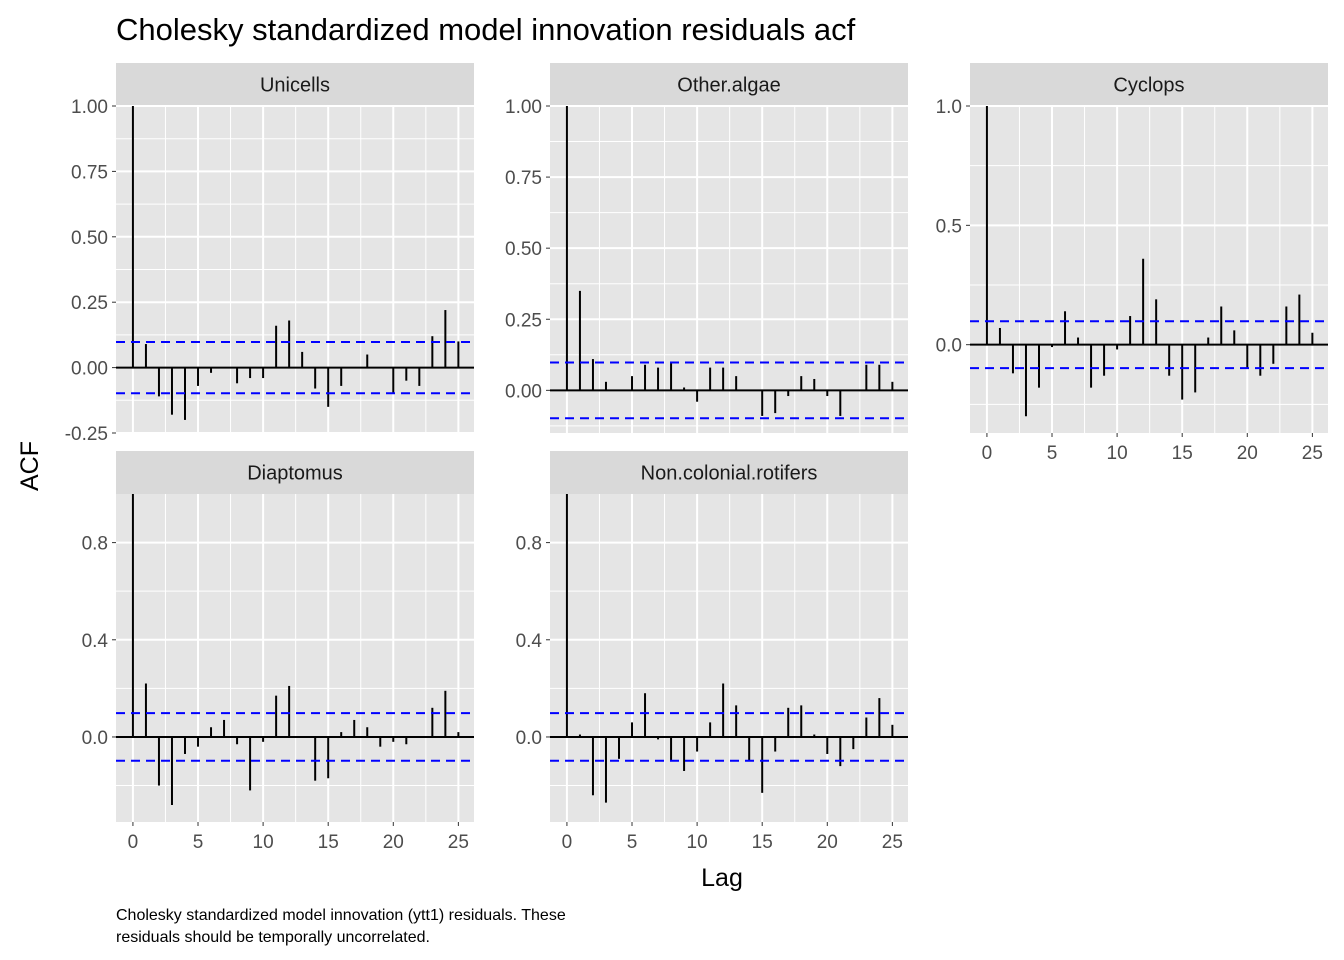 The image size is (1344, 960). I want to click on x-axis-title: Lag, so click(722, 878).